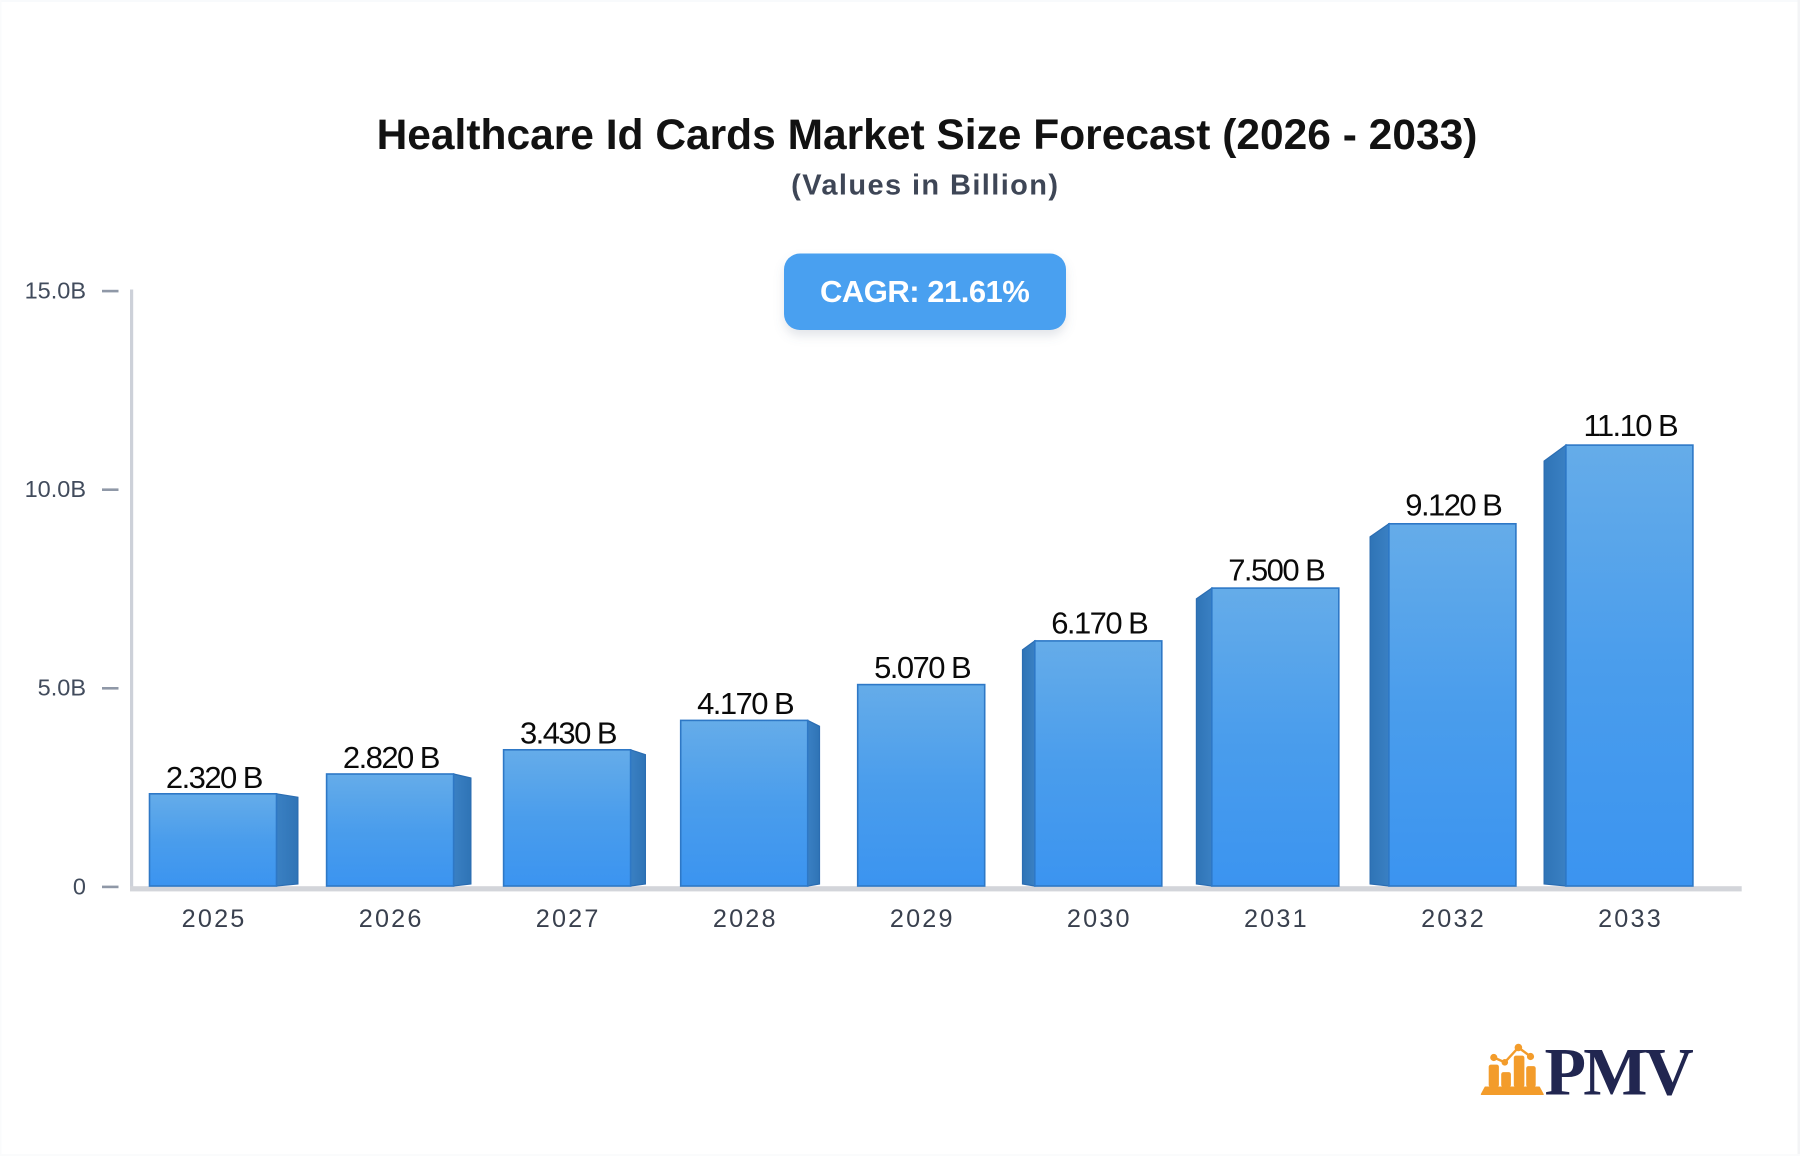  I want to click on svg-text: 2030, so click(1099, 919).